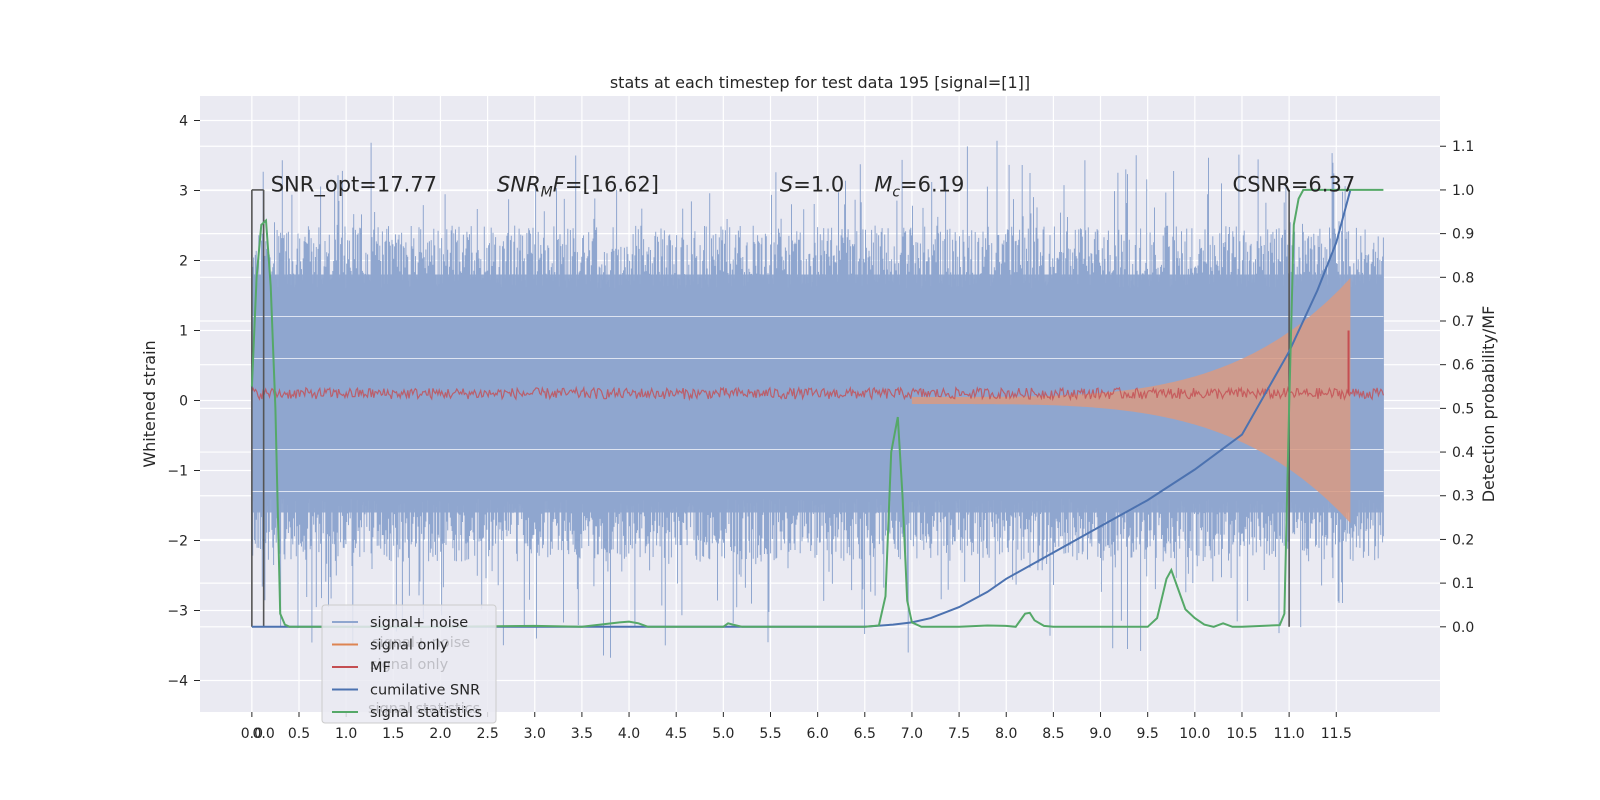  Describe the element at coordinates (426, 713) in the screenshot. I see `legend-label: signal statistics` at that location.